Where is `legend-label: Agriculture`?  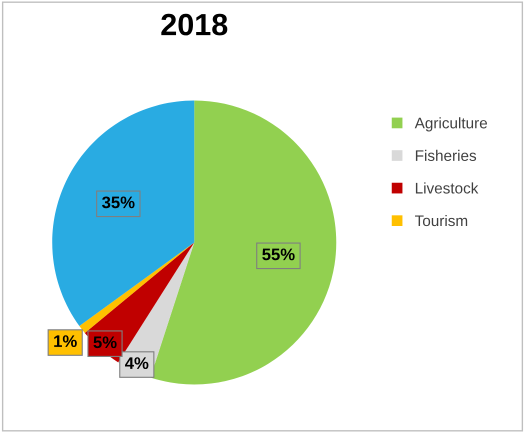 legend-label: Agriculture is located at coordinates (451, 124).